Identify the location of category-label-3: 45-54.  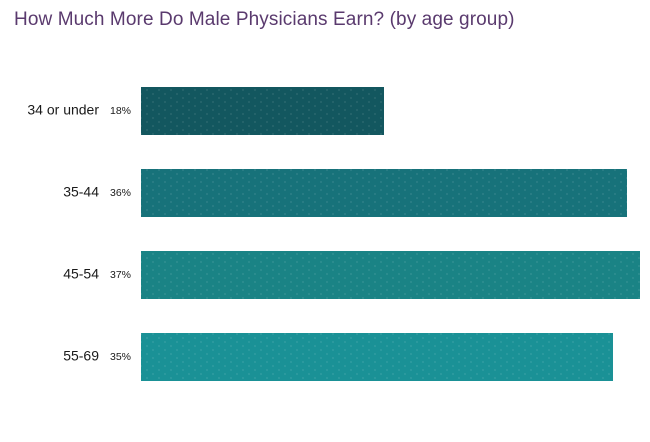
(81, 274).